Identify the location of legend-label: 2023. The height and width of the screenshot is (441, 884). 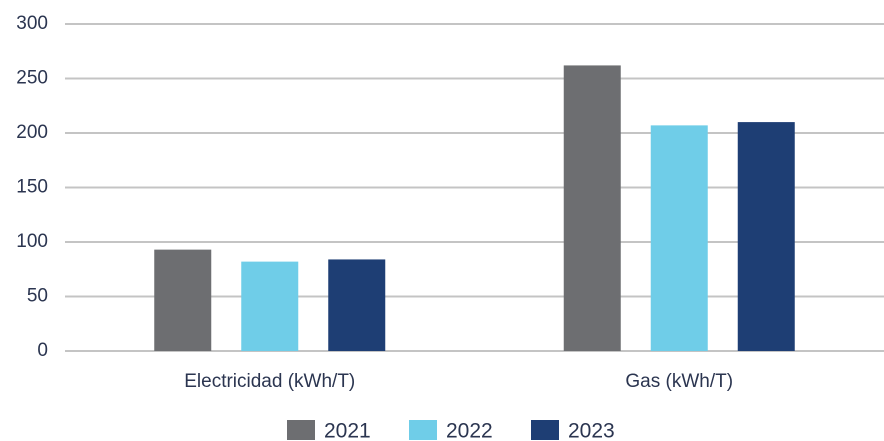
(591, 430).